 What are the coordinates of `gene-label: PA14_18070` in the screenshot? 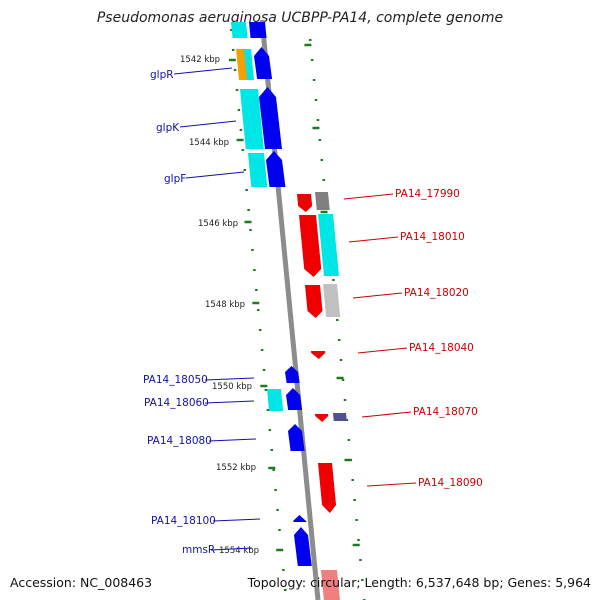 It's located at (445, 412).